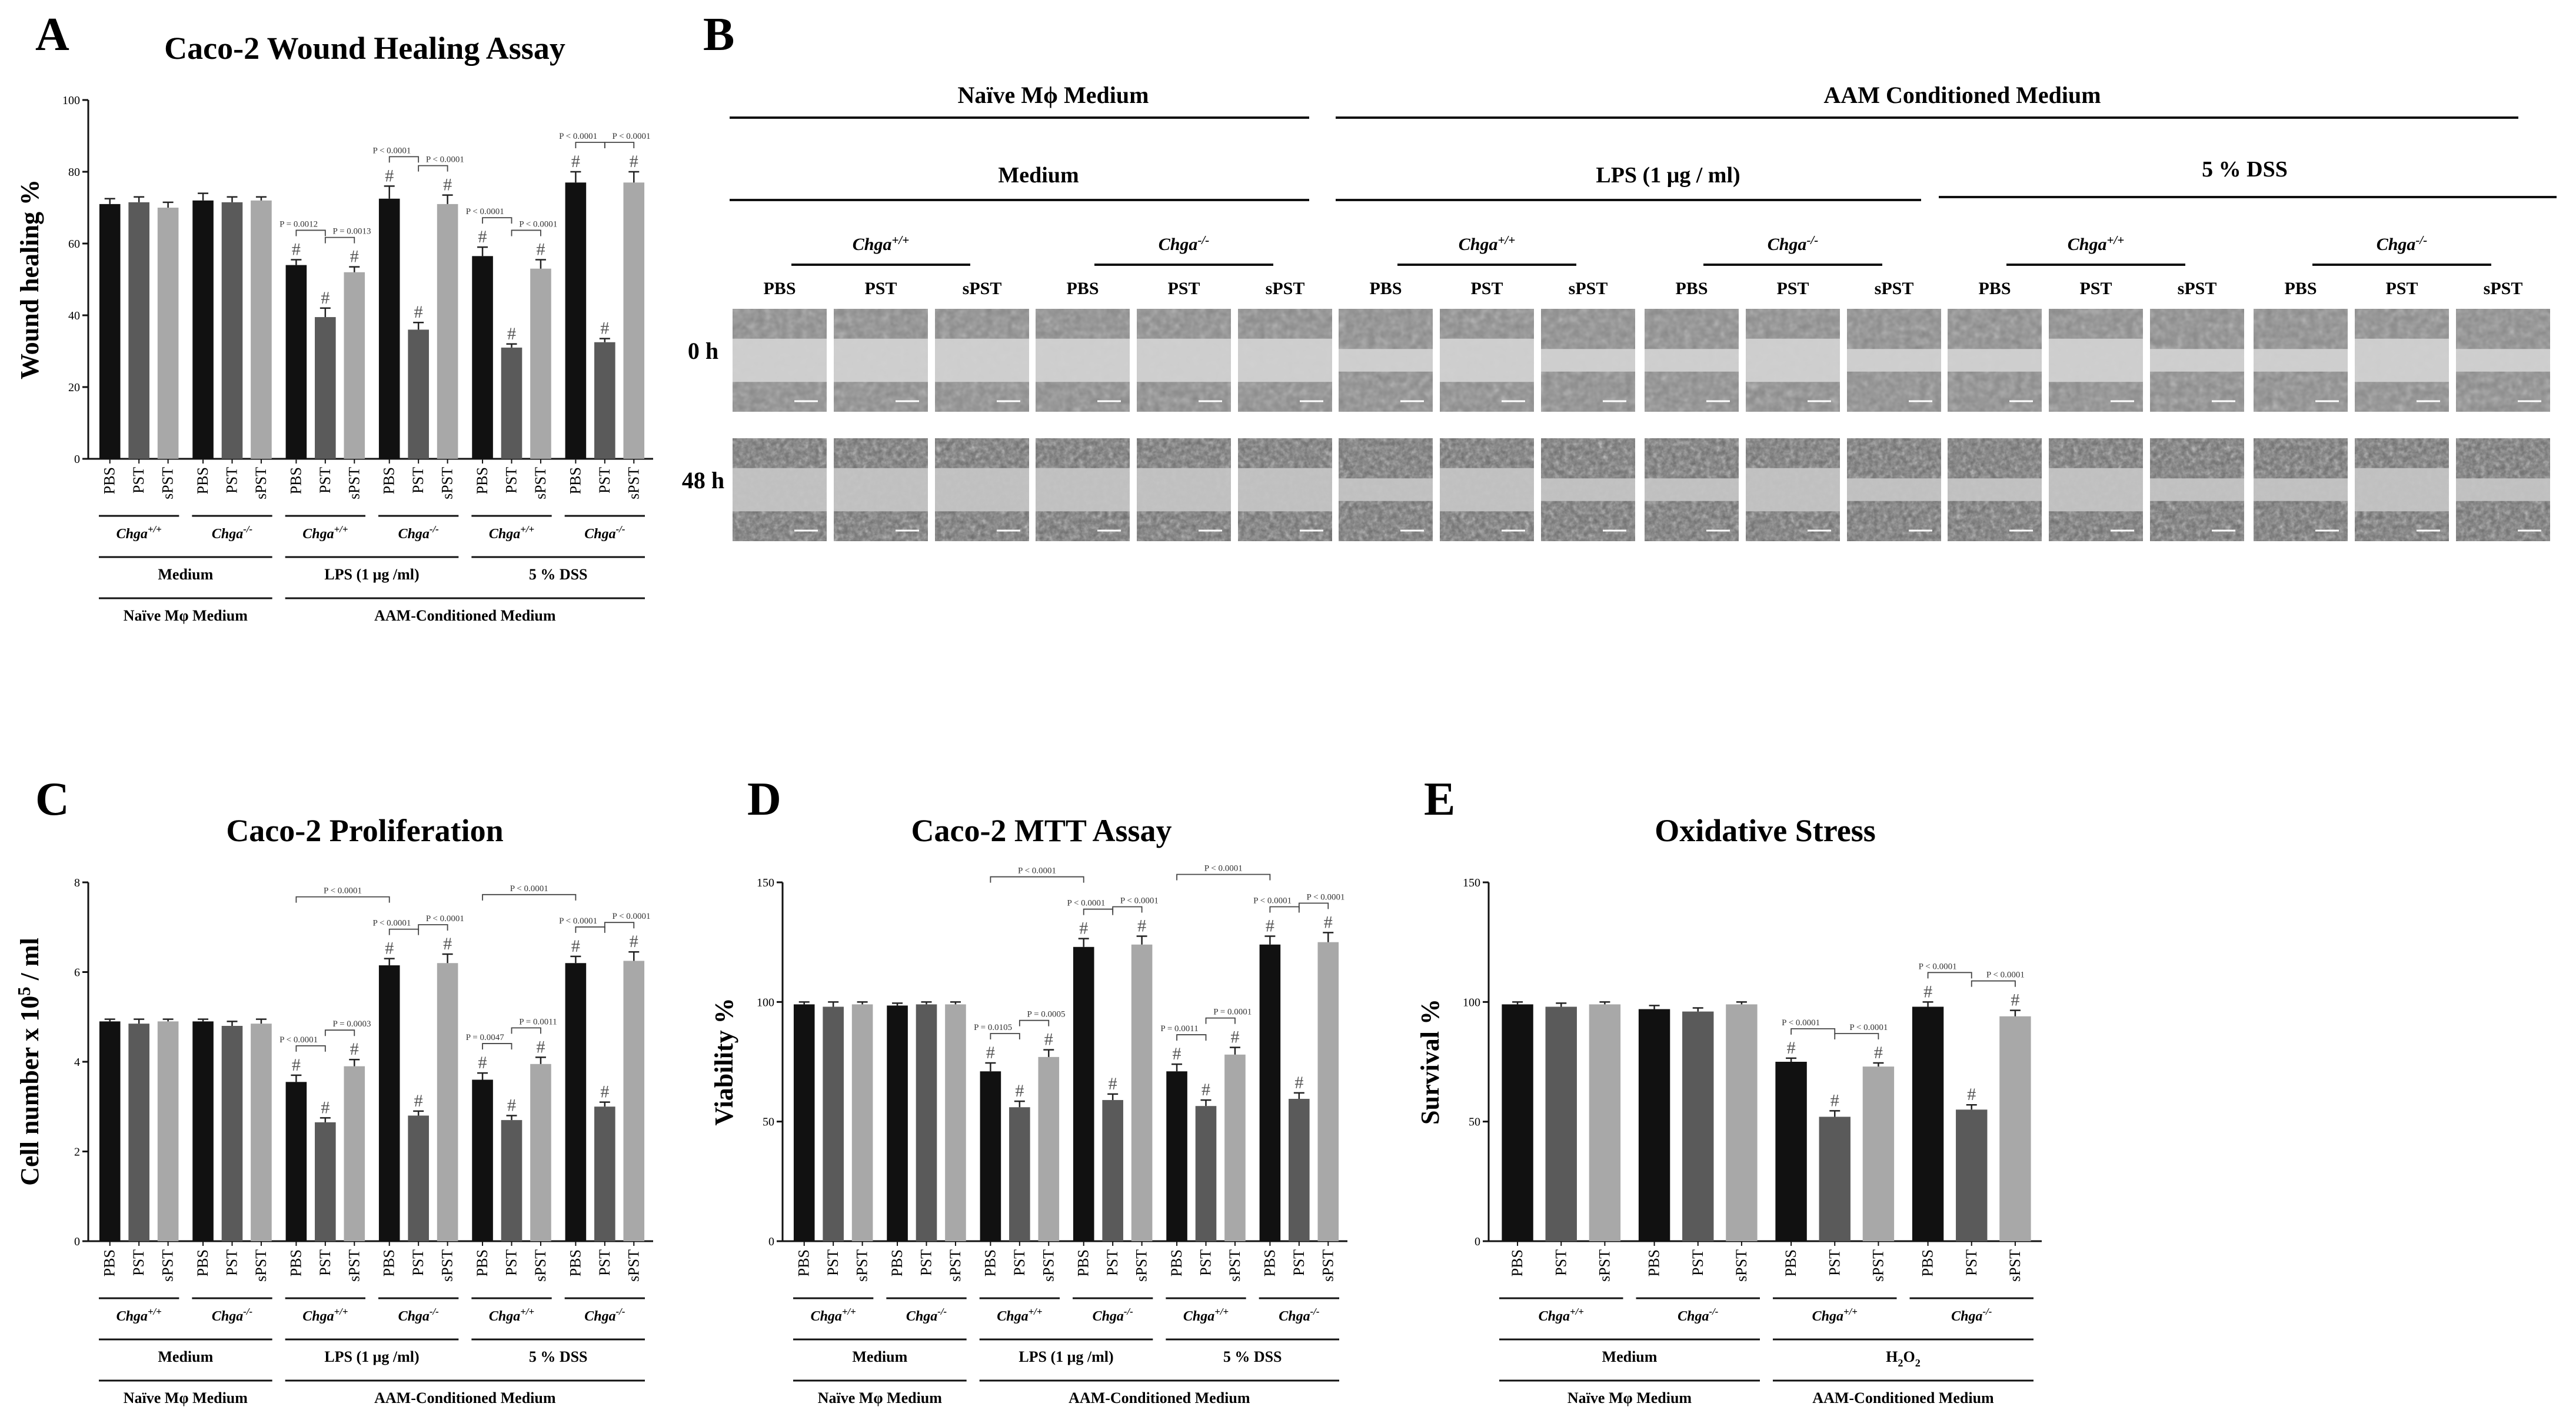  Describe the element at coordinates (1765, 830) in the screenshot. I see `chart-title: Oxidative Stress` at that location.